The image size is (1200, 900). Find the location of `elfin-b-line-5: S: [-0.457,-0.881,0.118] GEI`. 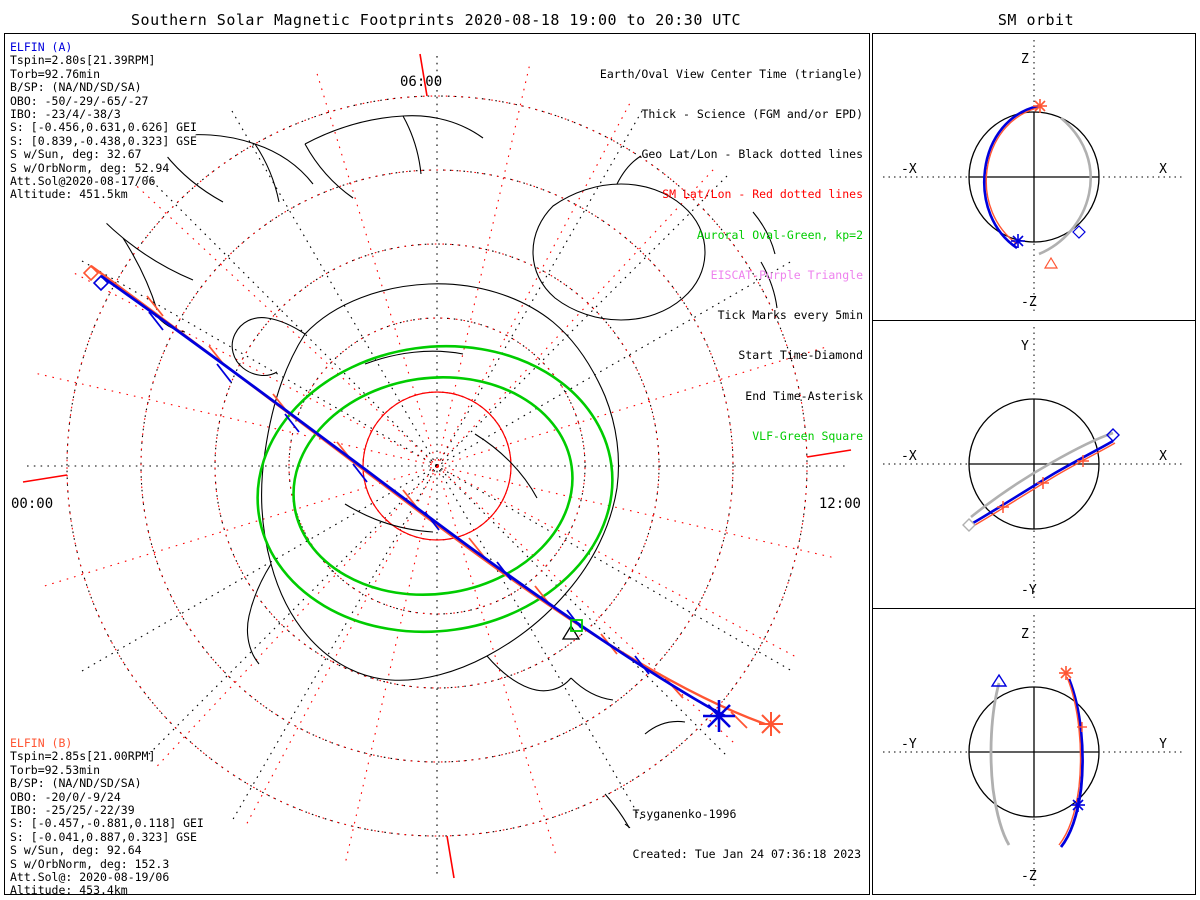

elfin-b-line-5: S: [-0.457,-0.881,0.118] GEI is located at coordinates (107, 823).